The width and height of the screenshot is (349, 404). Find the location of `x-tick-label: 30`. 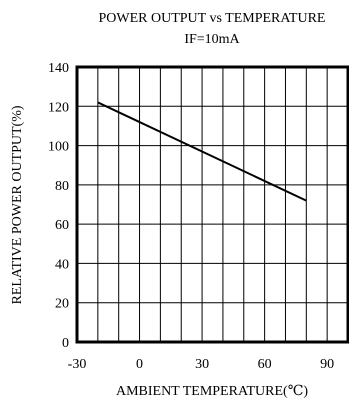

x-tick-label: 30 is located at coordinates (202, 364).